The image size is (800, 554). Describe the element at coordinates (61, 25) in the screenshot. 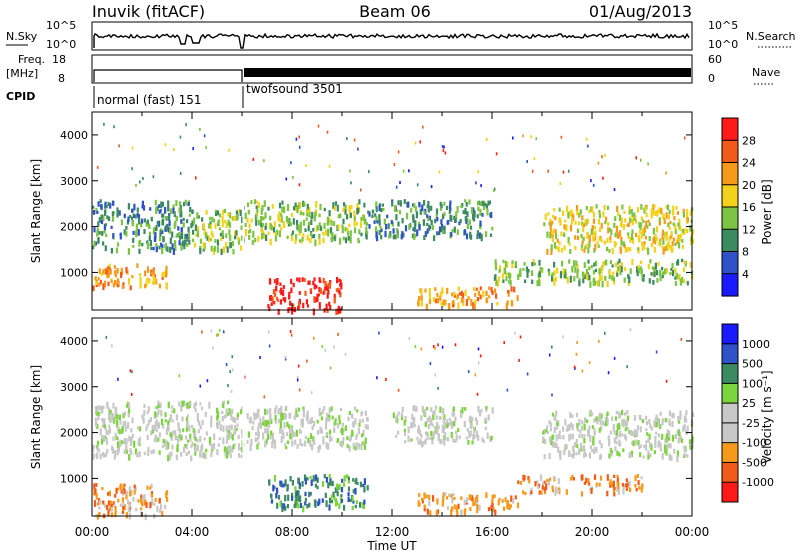

I see `noise-left-top-tick: 10^5` at that location.